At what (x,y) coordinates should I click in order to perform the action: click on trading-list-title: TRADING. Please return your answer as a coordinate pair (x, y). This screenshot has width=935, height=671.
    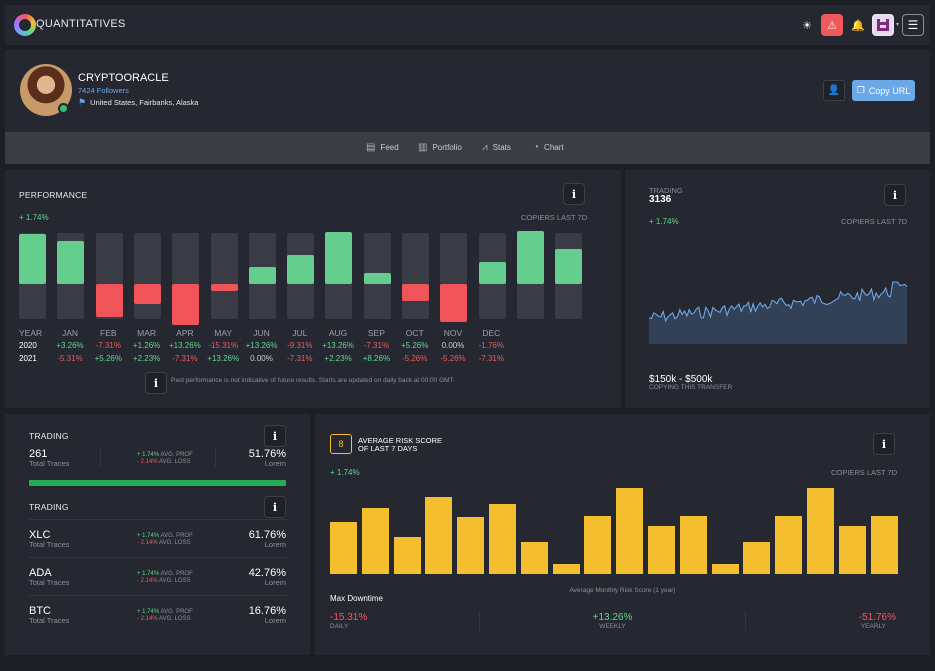
    Looking at the image, I should click on (49, 507).